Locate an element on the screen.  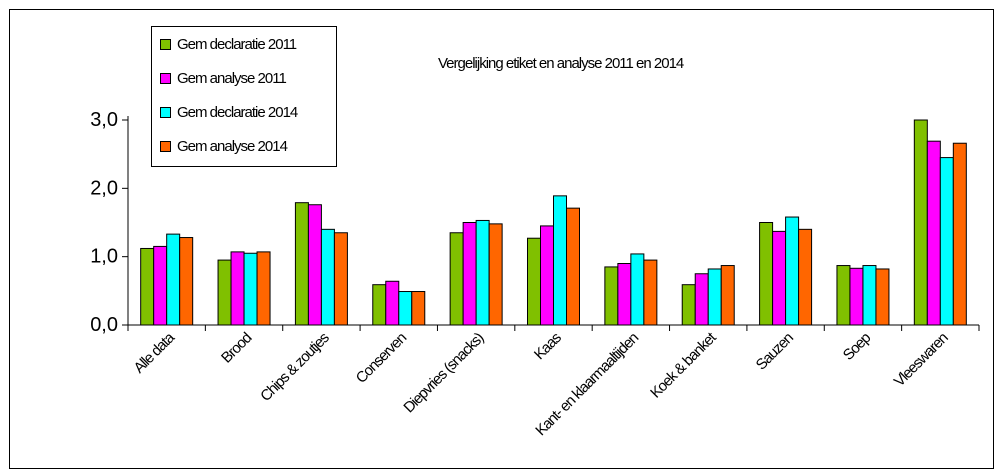
legend-label-analyse-2011: Gem analyse 2011 is located at coordinates (232, 78).